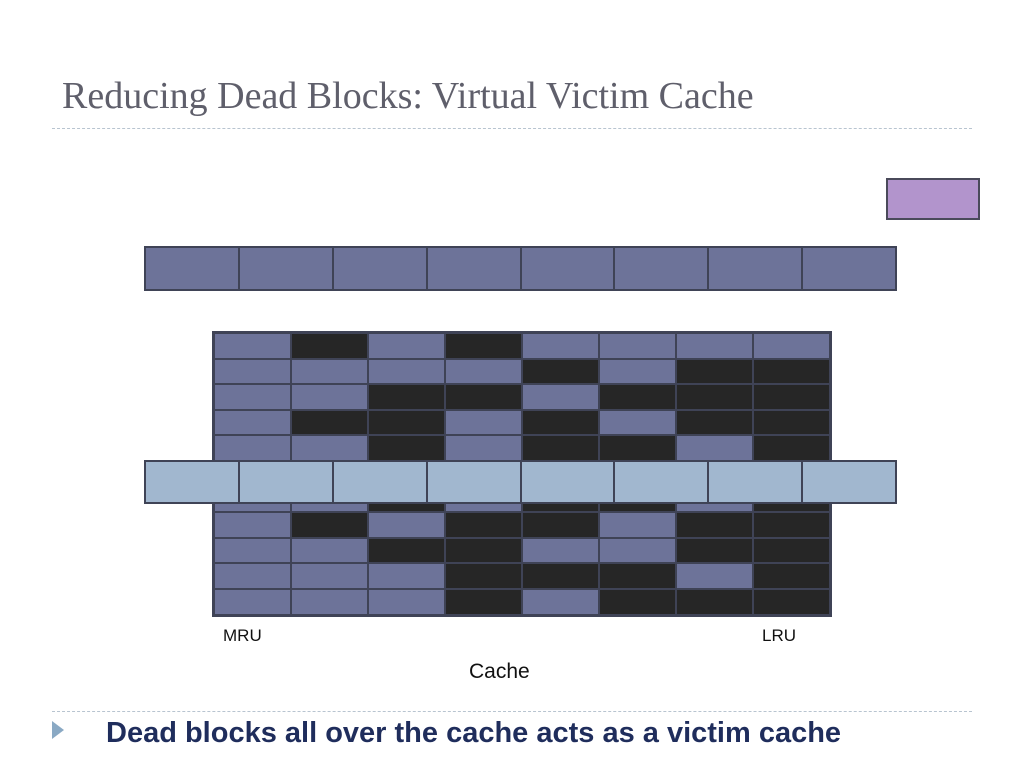  What do you see at coordinates (512, 711) in the screenshot?
I see `bottom-divider` at bounding box center [512, 711].